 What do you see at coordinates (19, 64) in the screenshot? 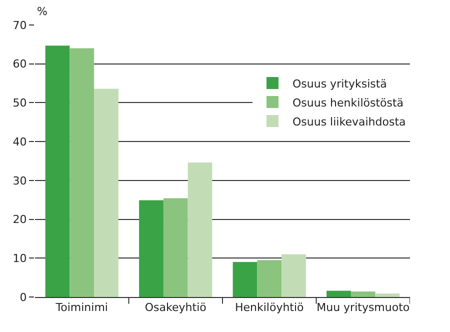
I see `y-tick-label: 60` at bounding box center [19, 64].